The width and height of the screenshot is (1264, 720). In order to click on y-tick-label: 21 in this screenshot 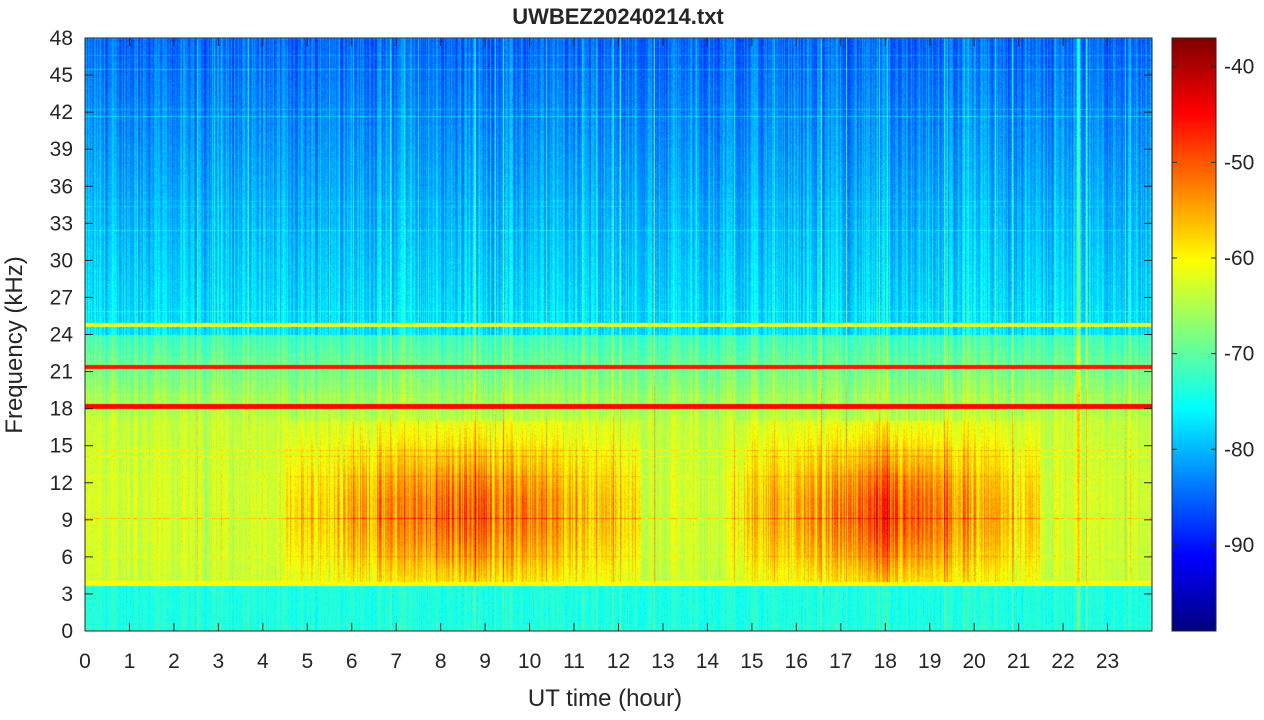, I will do `click(61, 372)`.